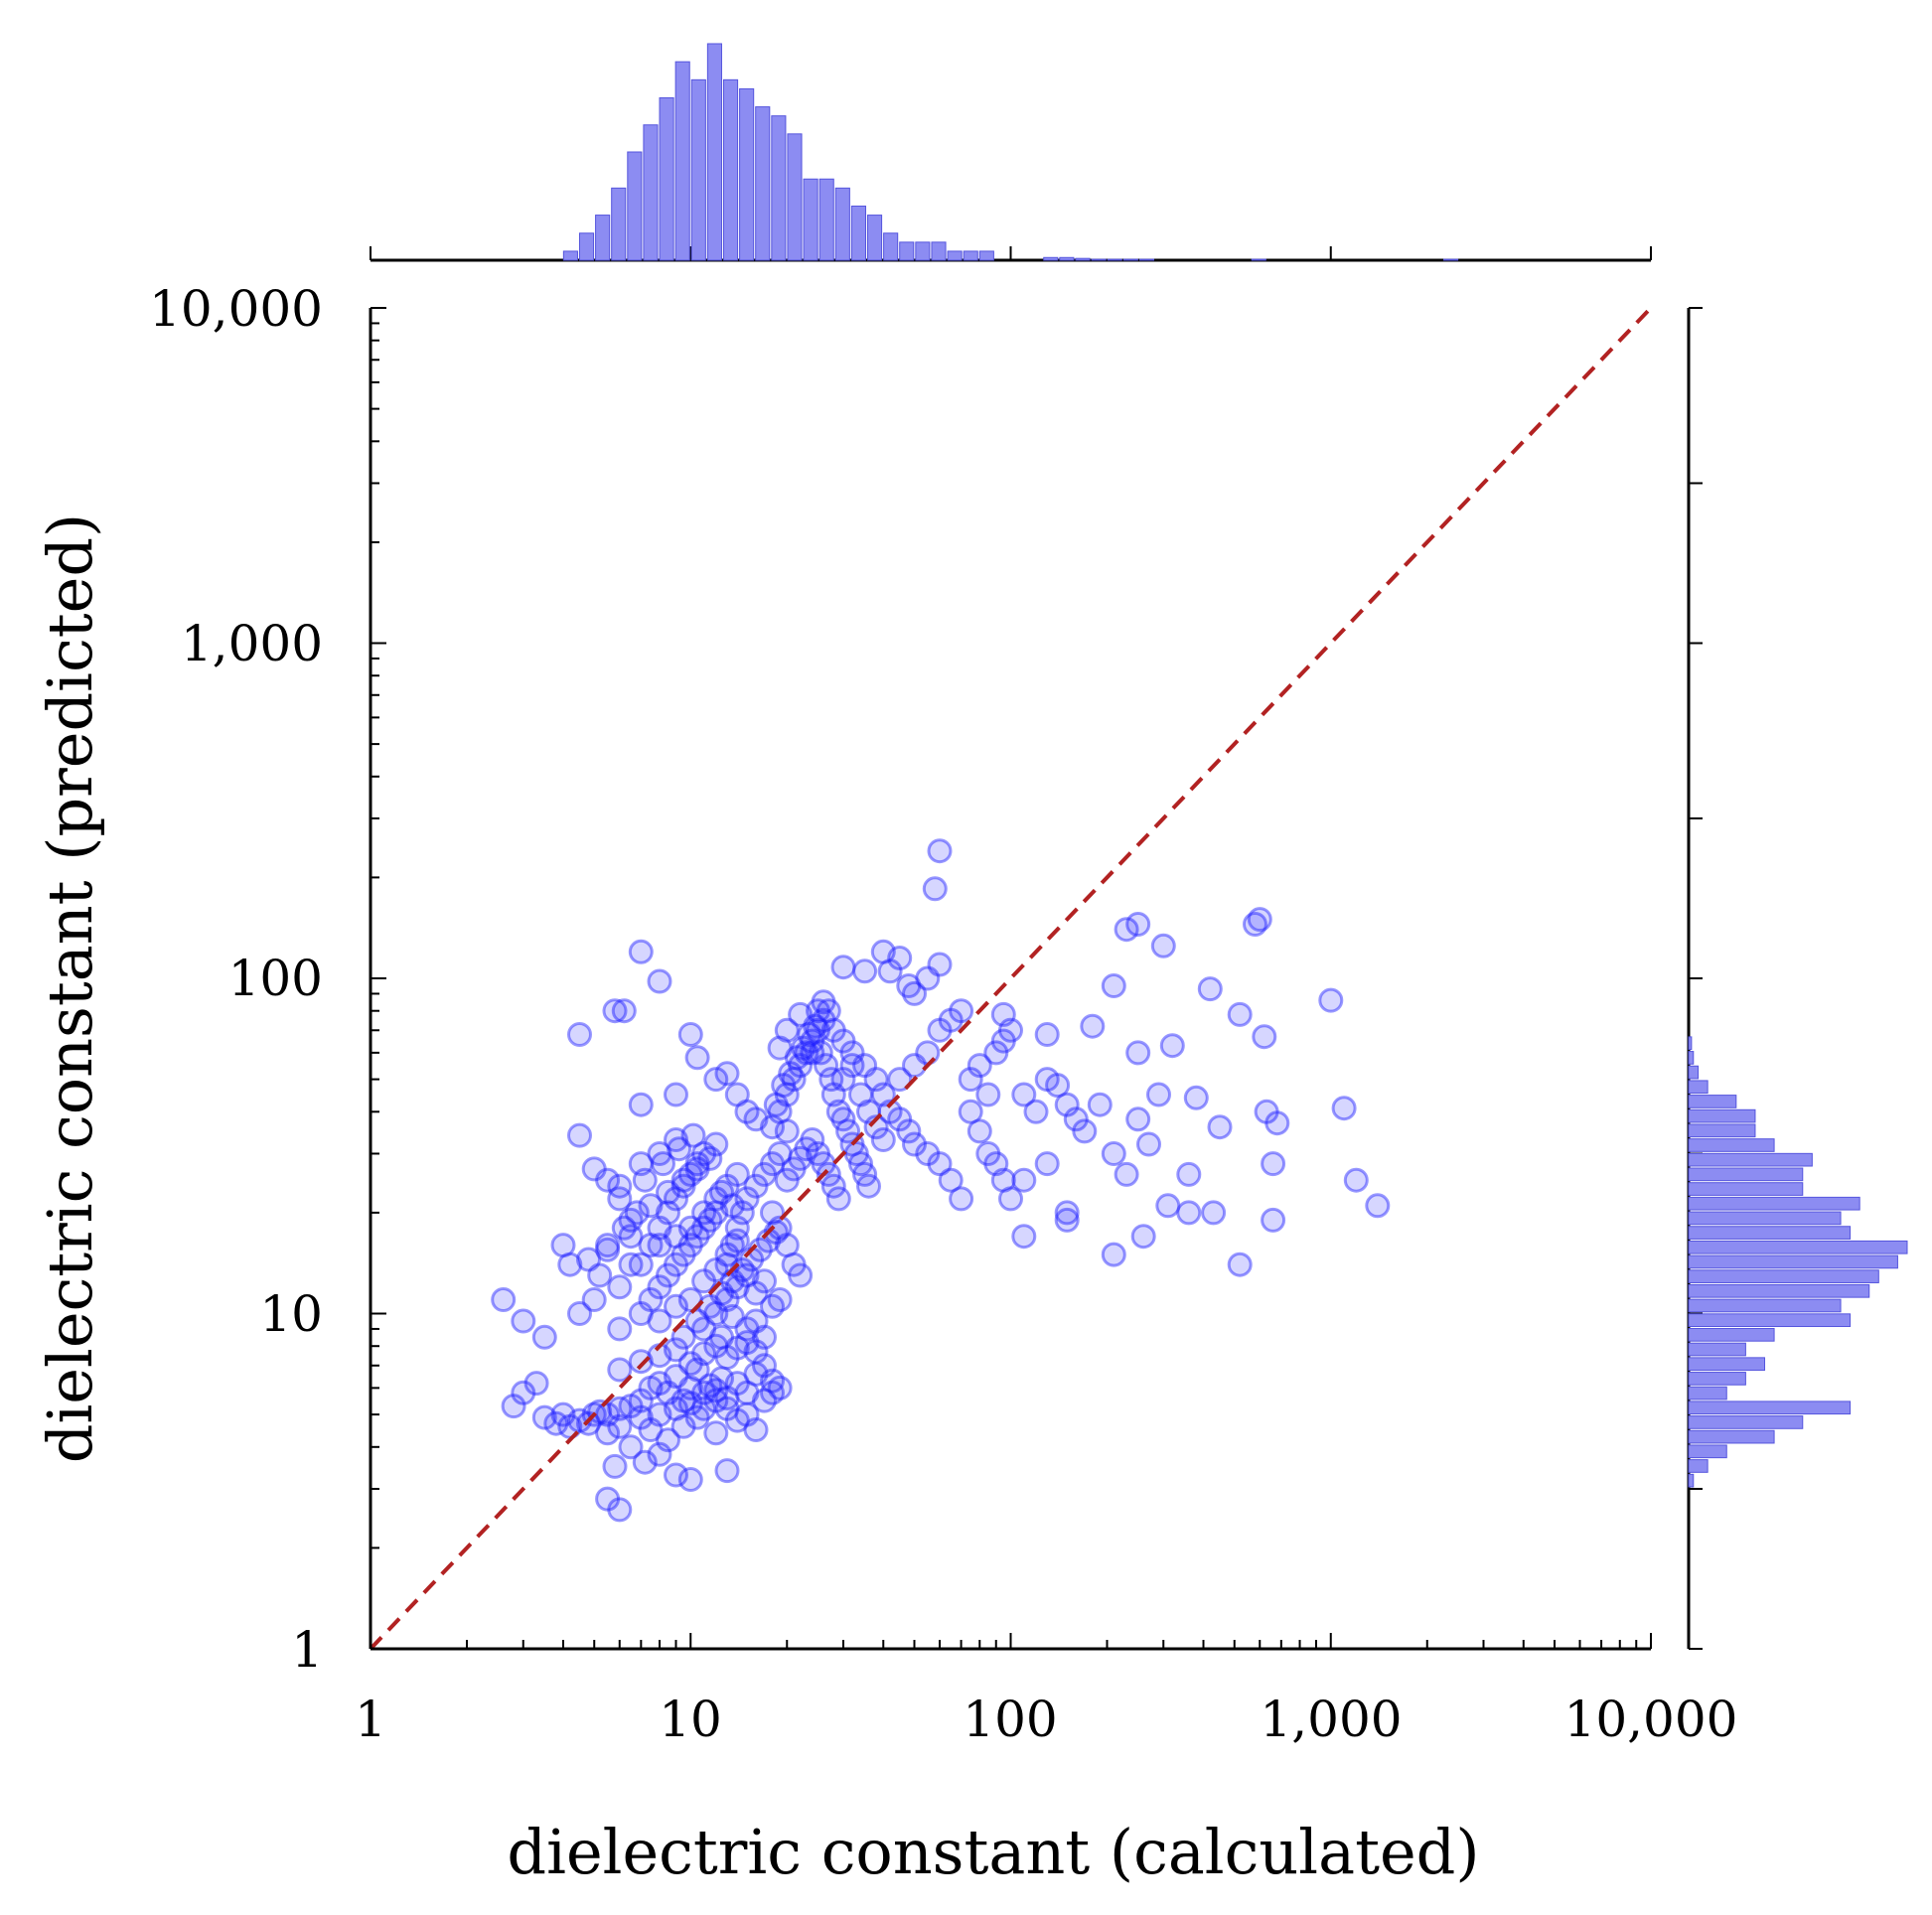 The height and width of the screenshot is (1915, 1932). What do you see at coordinates (236, 980) in the screenshot?
I see `y-tick-labels: 1 10 100 1,000 10,000` at bounding box center [236, 980].